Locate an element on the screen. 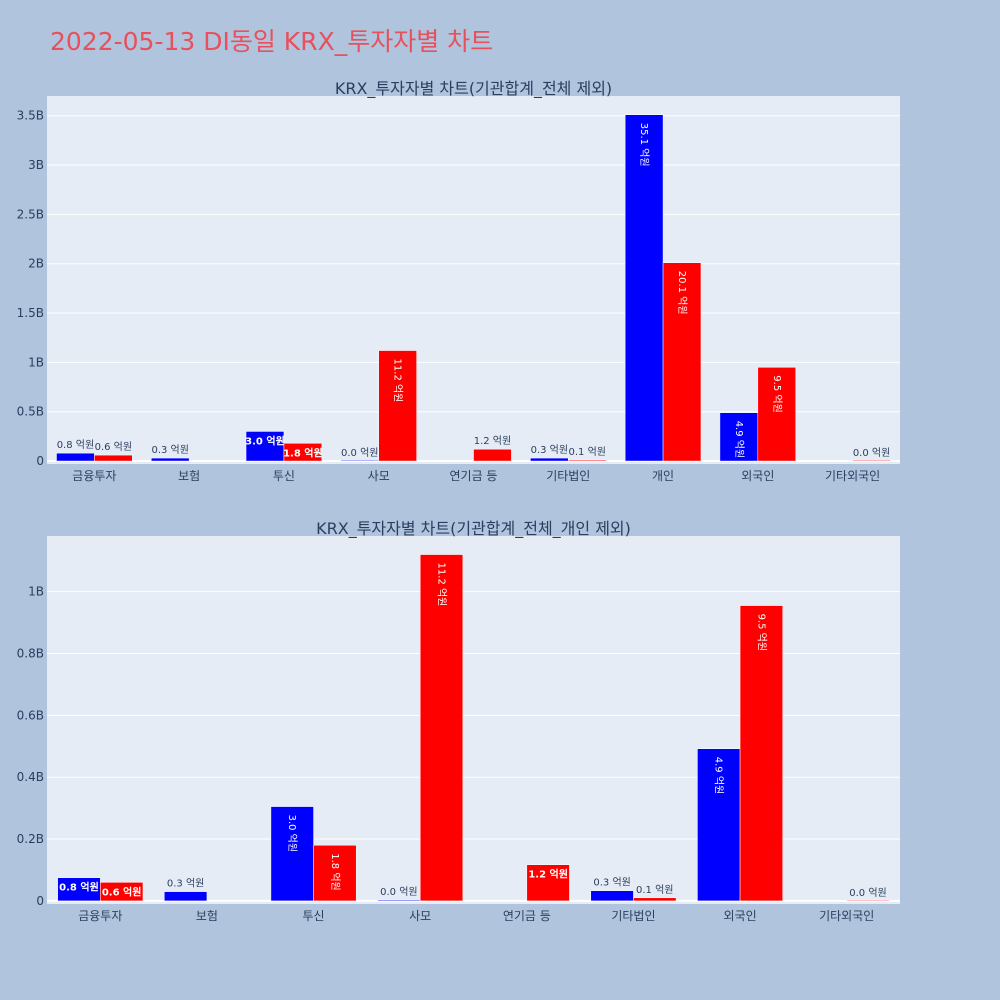  y-tick-label: 2B is located at coordinates (36, 264).